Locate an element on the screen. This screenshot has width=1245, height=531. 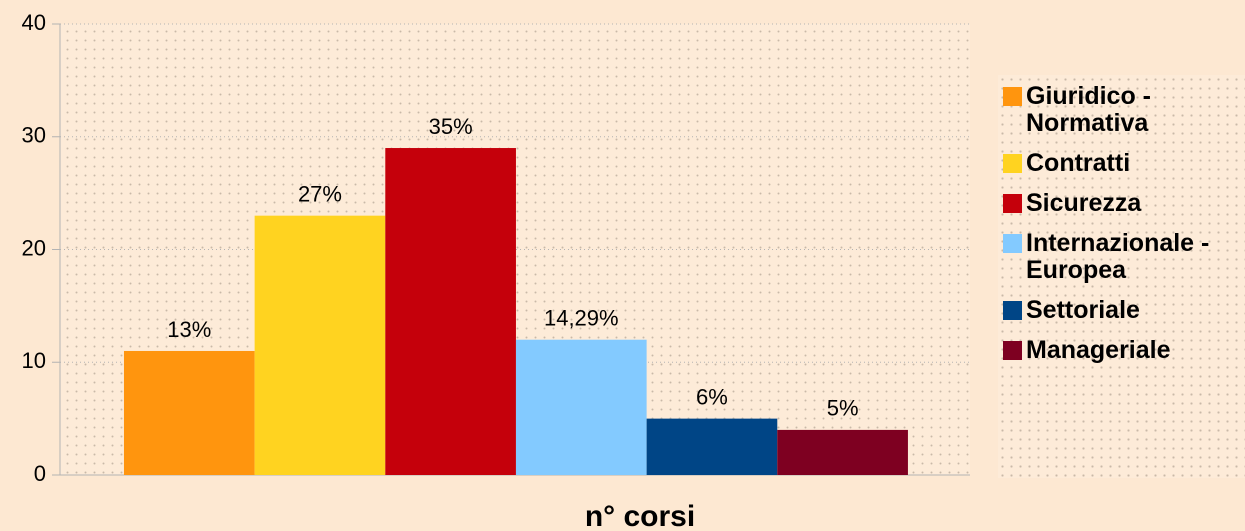
data-label: 6% is located at coordinates (712, 396).